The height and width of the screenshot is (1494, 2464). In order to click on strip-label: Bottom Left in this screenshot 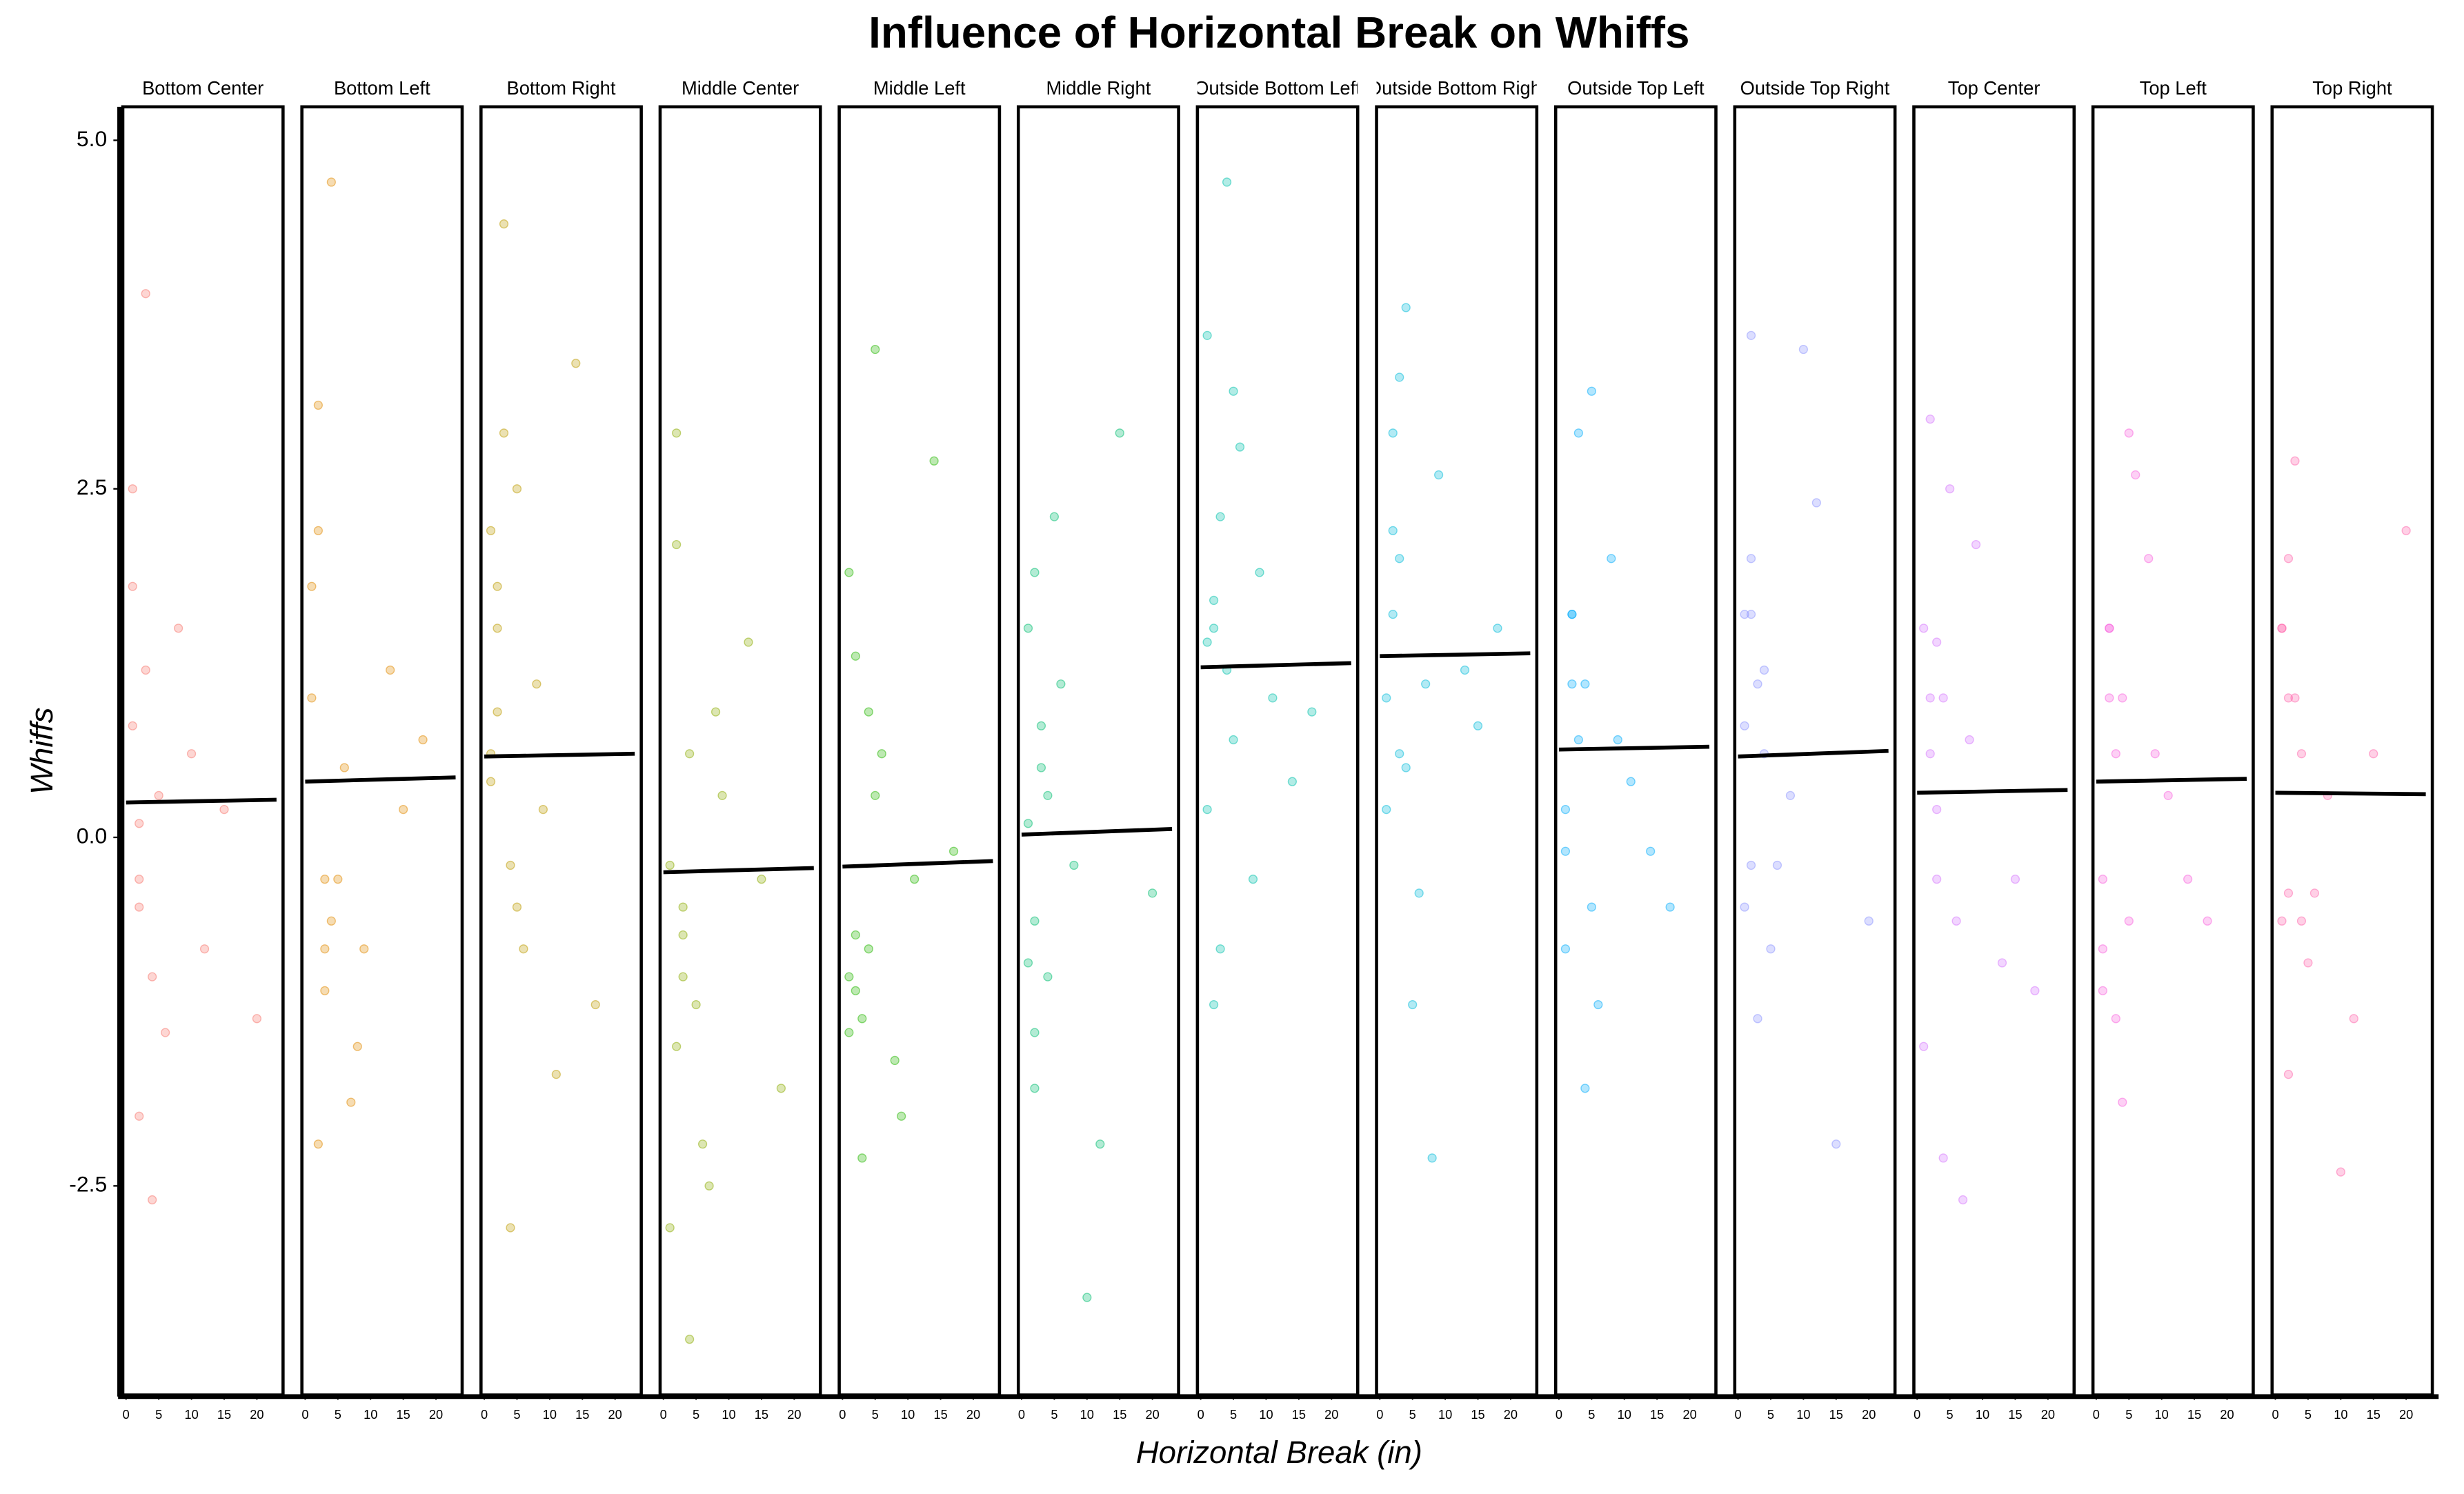, I will do `click(382, 88)`.